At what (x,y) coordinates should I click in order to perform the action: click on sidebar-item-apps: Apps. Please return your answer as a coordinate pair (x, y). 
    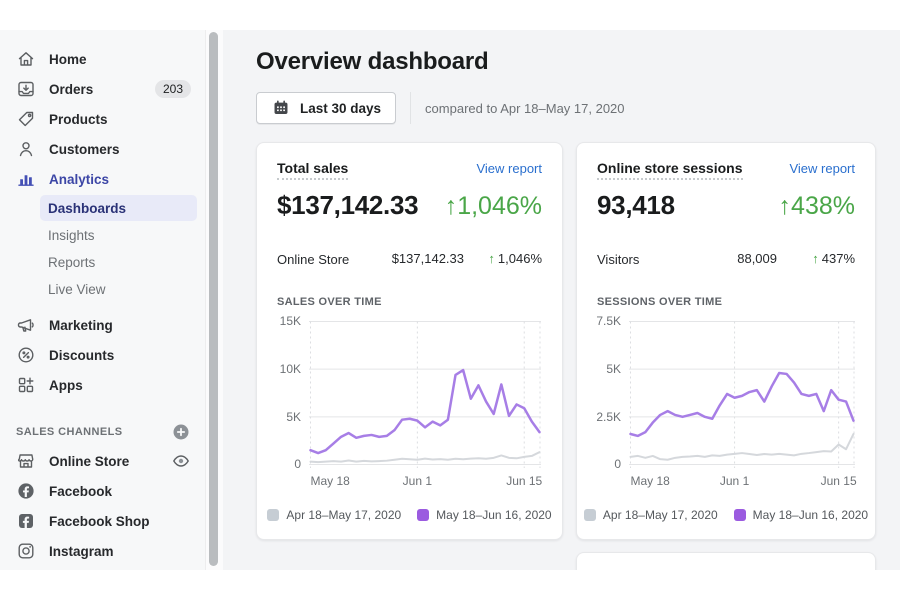
    Looking at the image, I should click on (102, 385).